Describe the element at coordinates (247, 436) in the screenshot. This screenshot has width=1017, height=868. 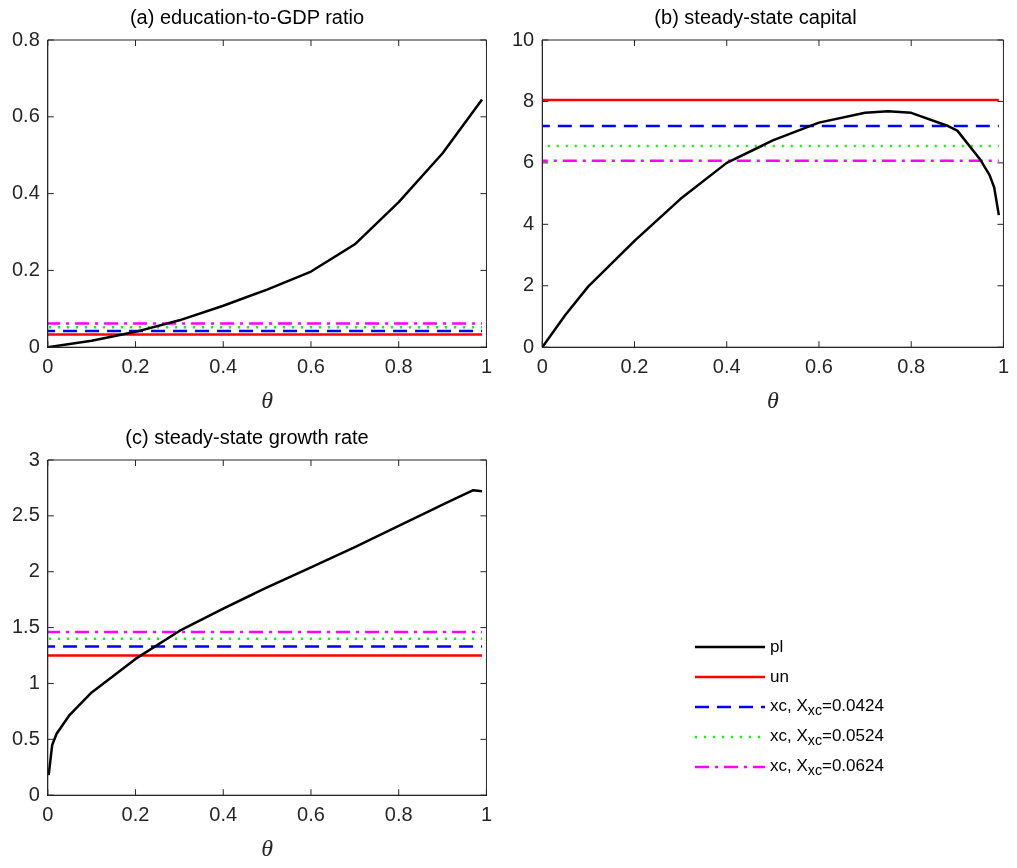
I see `chart-title: (c) steady-state growth rate` at that location.